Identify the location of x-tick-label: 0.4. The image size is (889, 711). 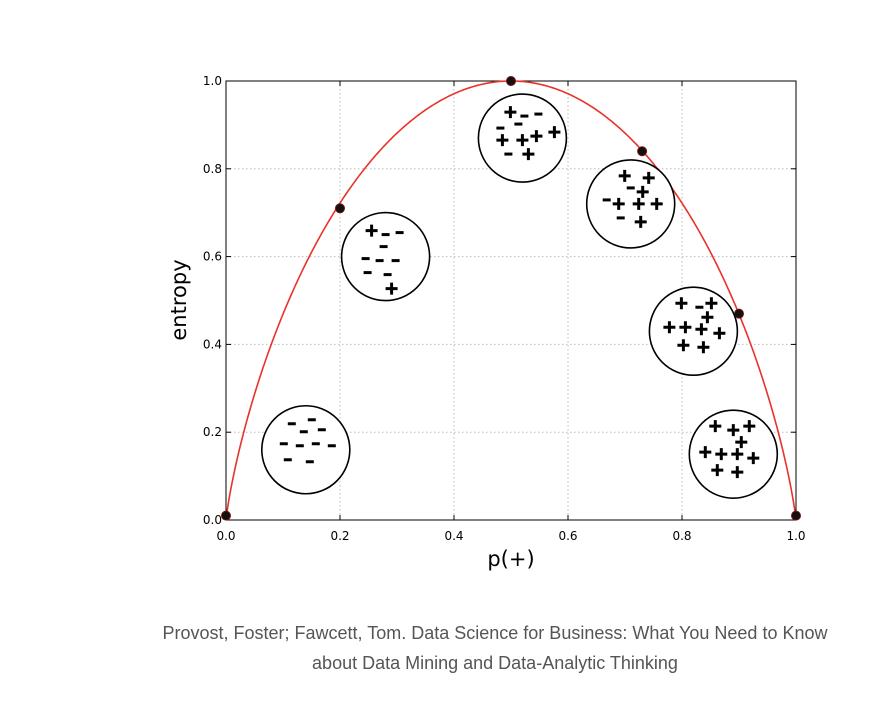
(453, 536).